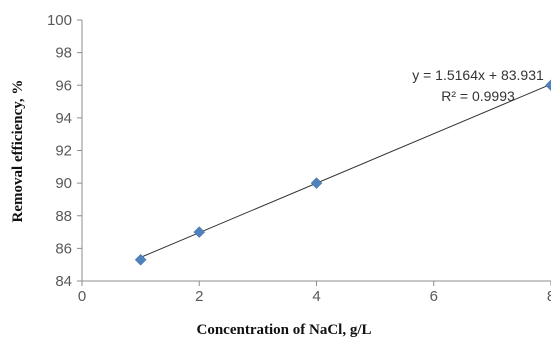 This screenshot has height=341, width=551. Describe the element at coordinates (63, 118) in the screenshot. I see `y-tick-label: 94` at that location.